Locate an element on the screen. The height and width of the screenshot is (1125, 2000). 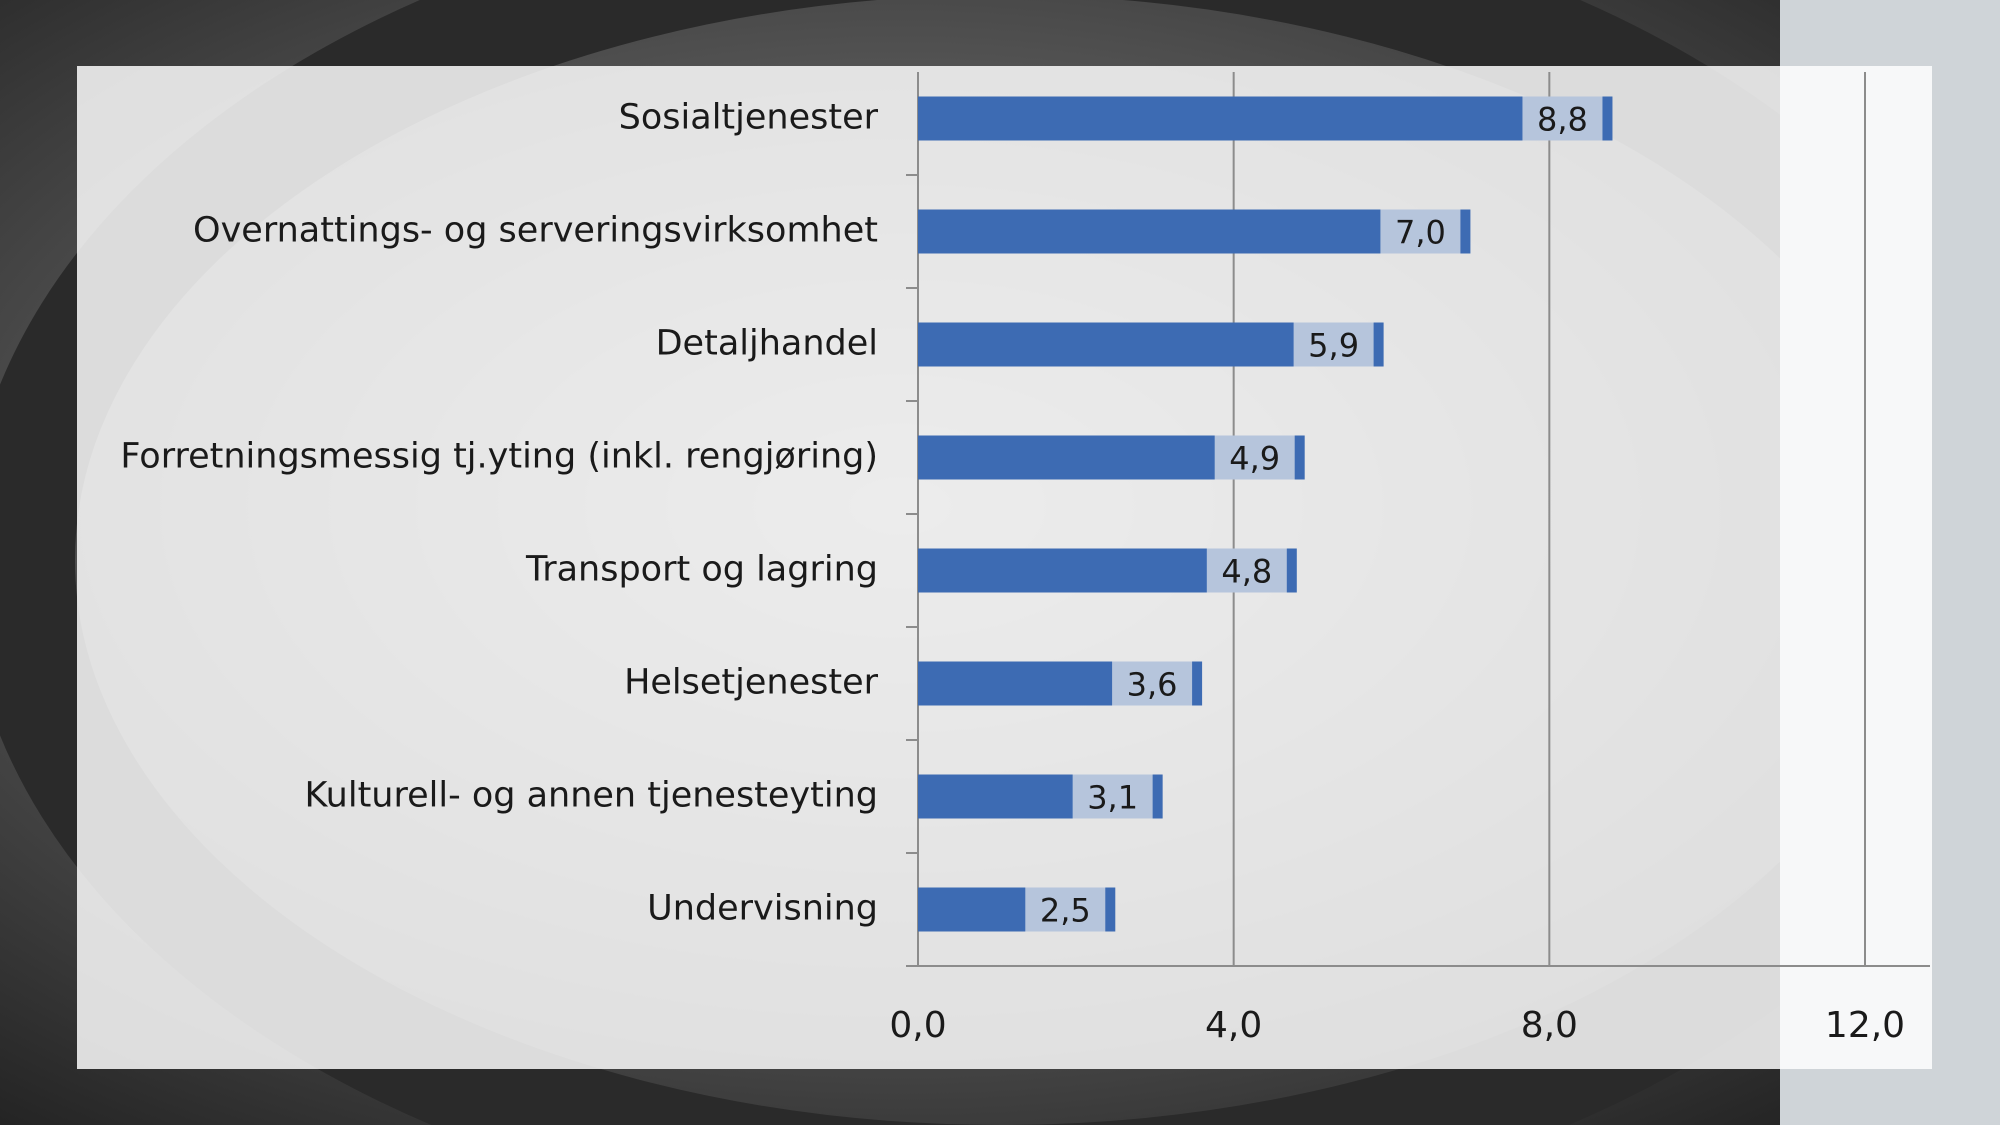
value-label: 3,1 is located at coordinates (1112, 798).